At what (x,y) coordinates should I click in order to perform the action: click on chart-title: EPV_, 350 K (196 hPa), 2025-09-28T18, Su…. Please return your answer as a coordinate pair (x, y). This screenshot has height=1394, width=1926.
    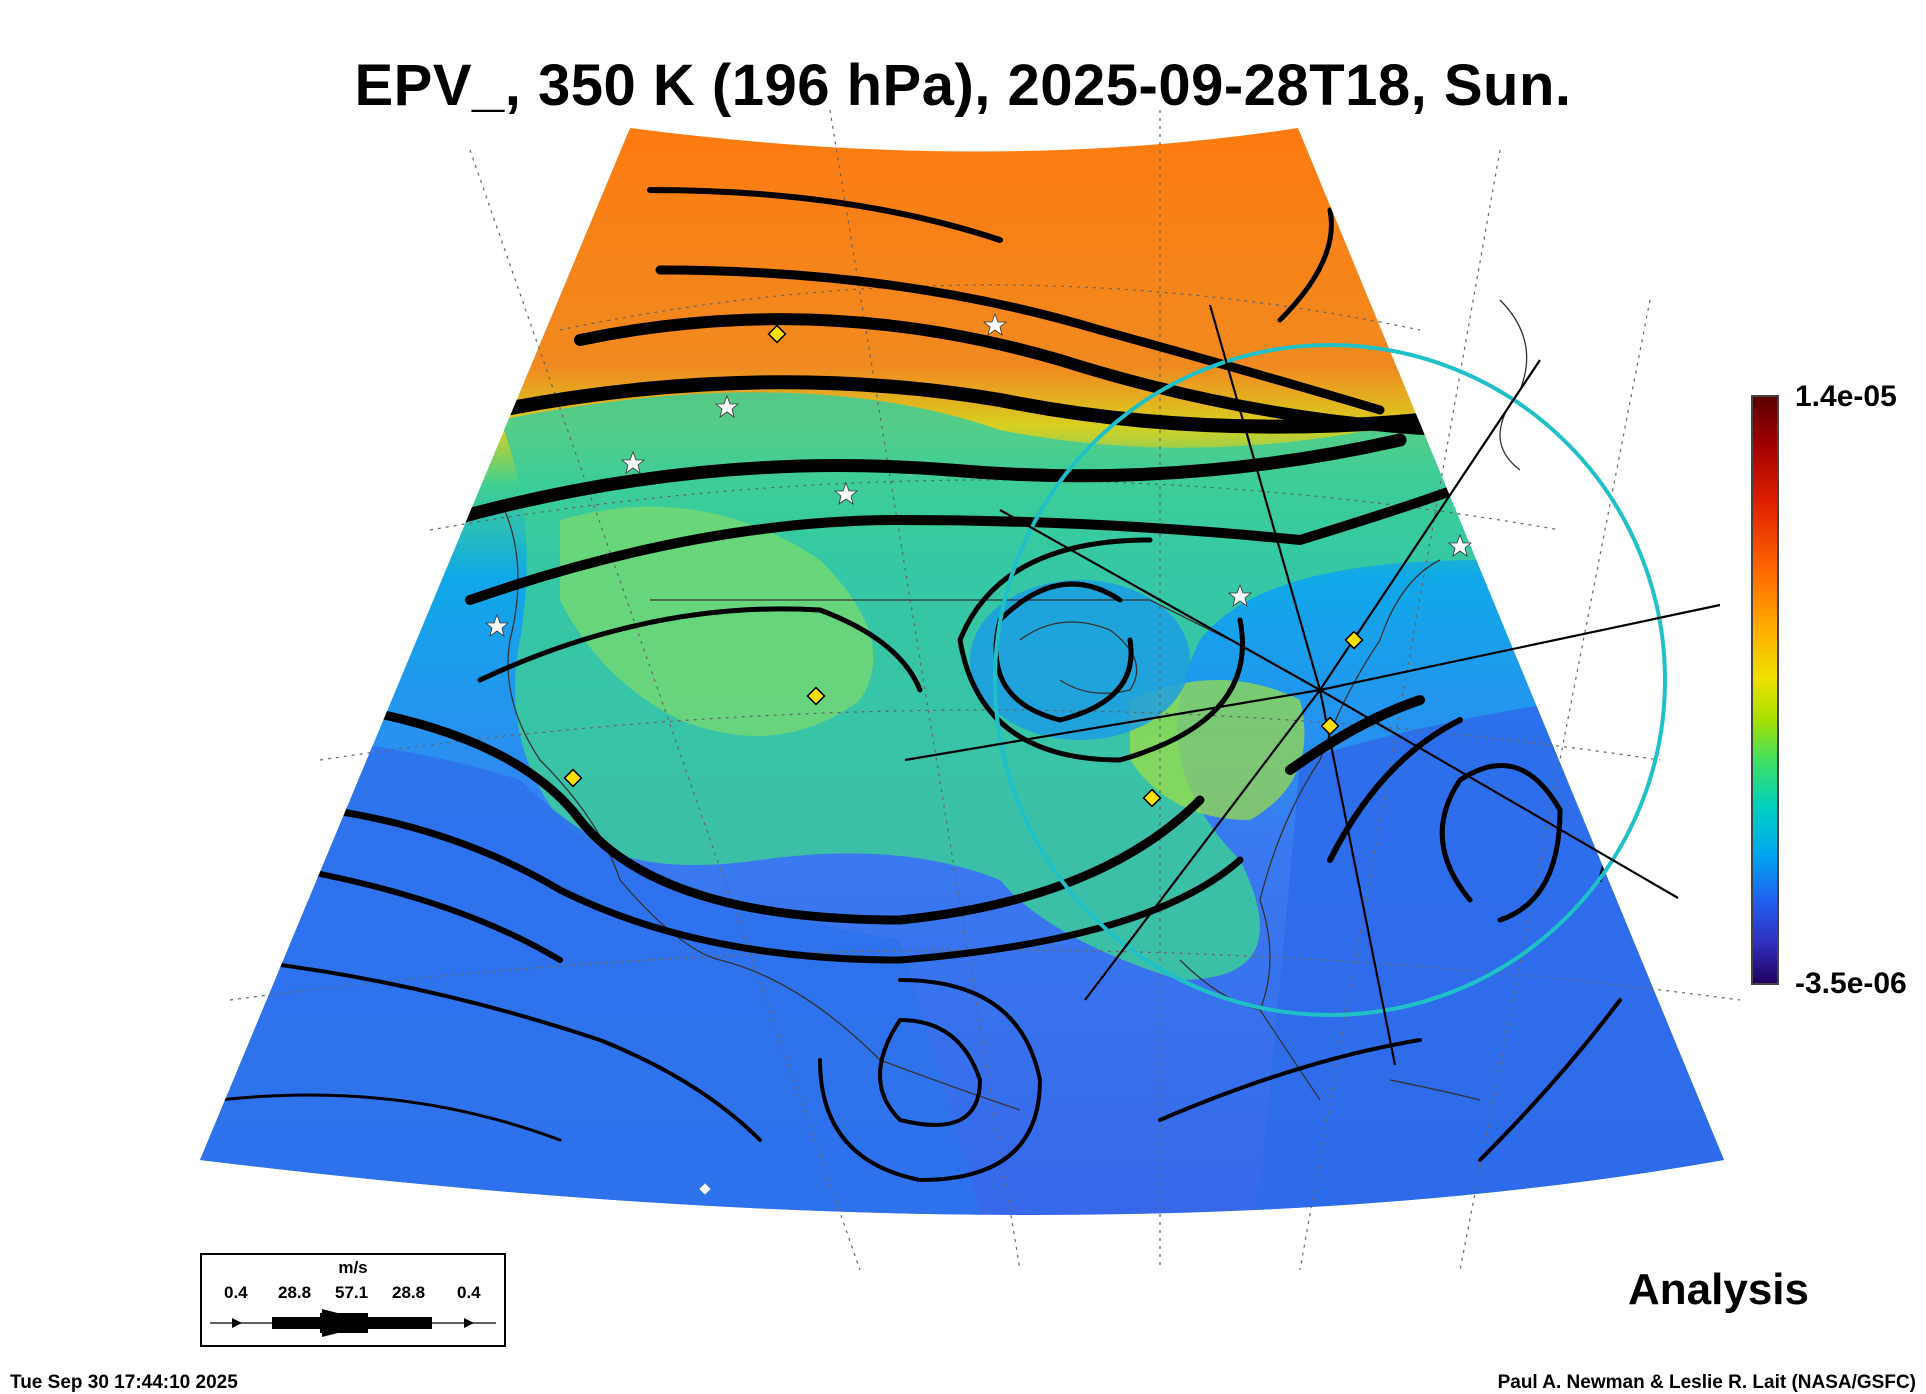
    Looking at the image, I should click on (963, 85).